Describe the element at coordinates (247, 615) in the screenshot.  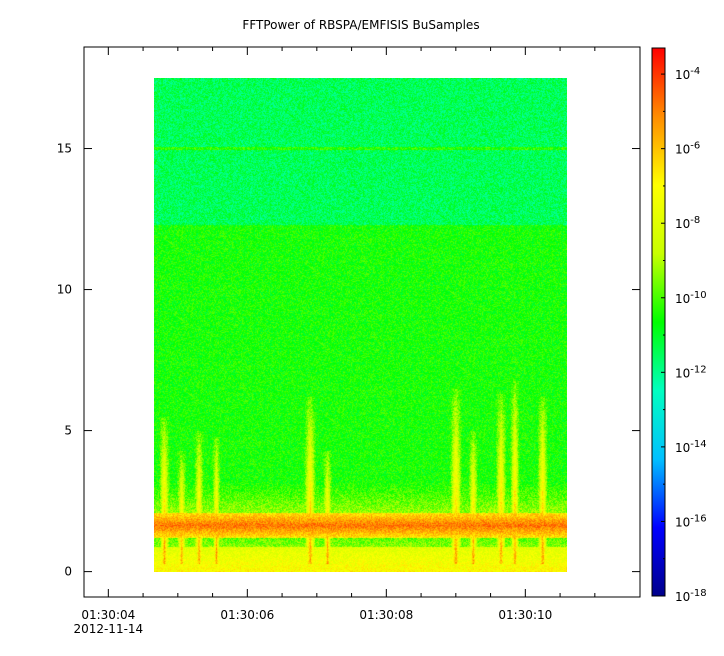
I see `x-tick-label: 01:30:06` at that location.